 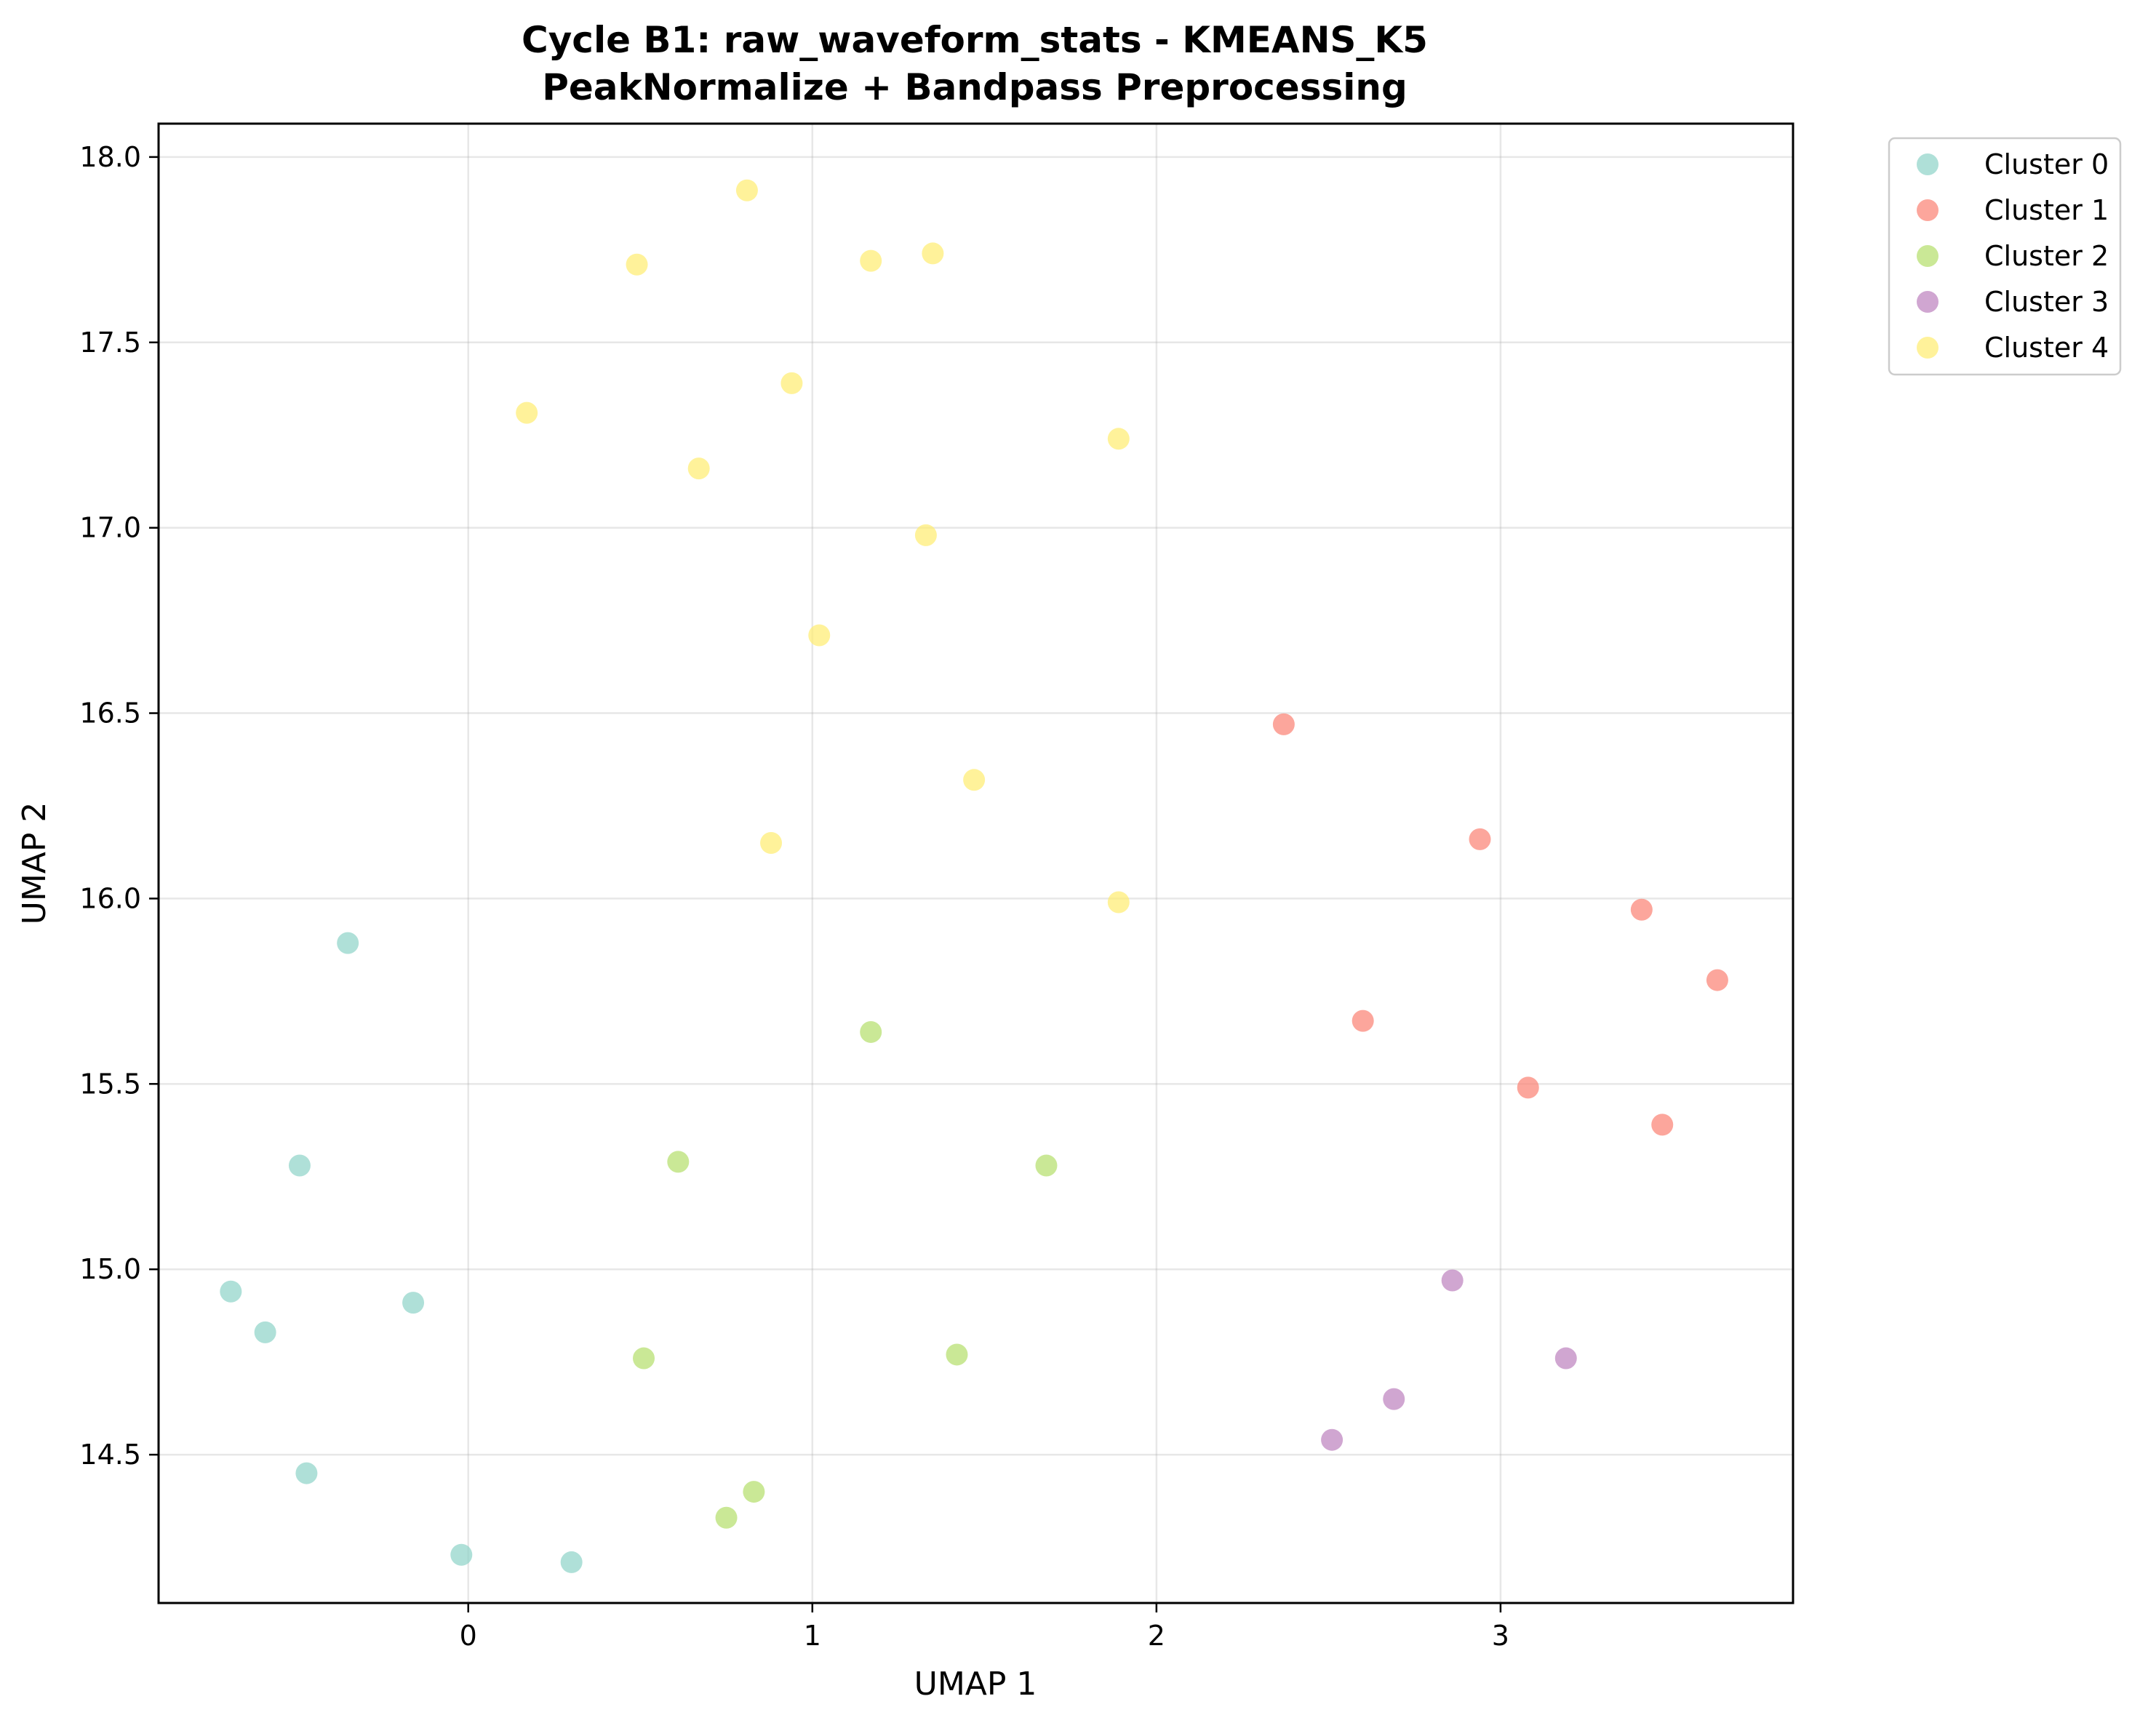 What do you see at coordinates (110, 1084) in the screenshot?
I see `y-tick-label: 15.5` at bounding box center [110, 1084].